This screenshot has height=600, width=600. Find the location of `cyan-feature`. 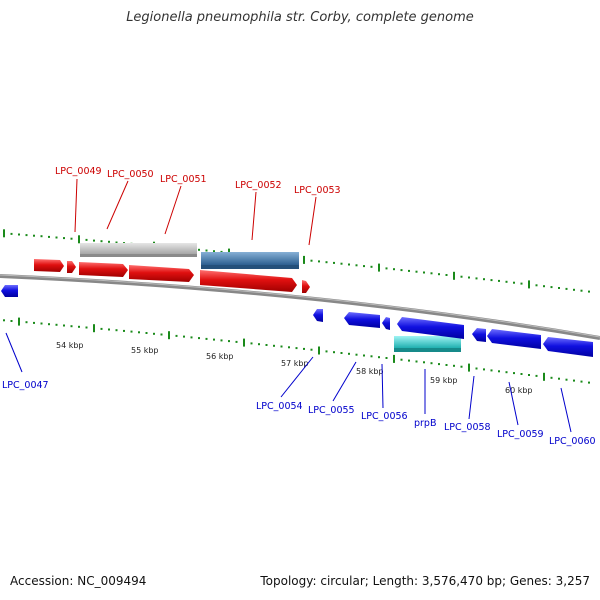

cyan-feature is located at coordinates (427, 344).